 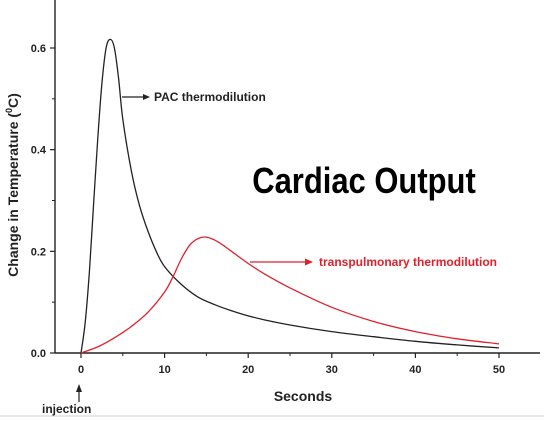 I want to click on y-tick-label: 0.4, so click(x=39, y=151).